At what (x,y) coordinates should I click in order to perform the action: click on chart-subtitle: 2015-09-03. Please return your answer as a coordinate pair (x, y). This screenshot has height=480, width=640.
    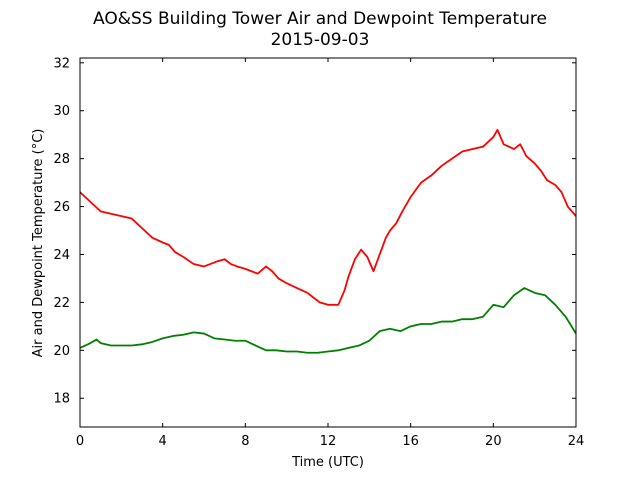
    Looking at the image, I should click on (320, 40).